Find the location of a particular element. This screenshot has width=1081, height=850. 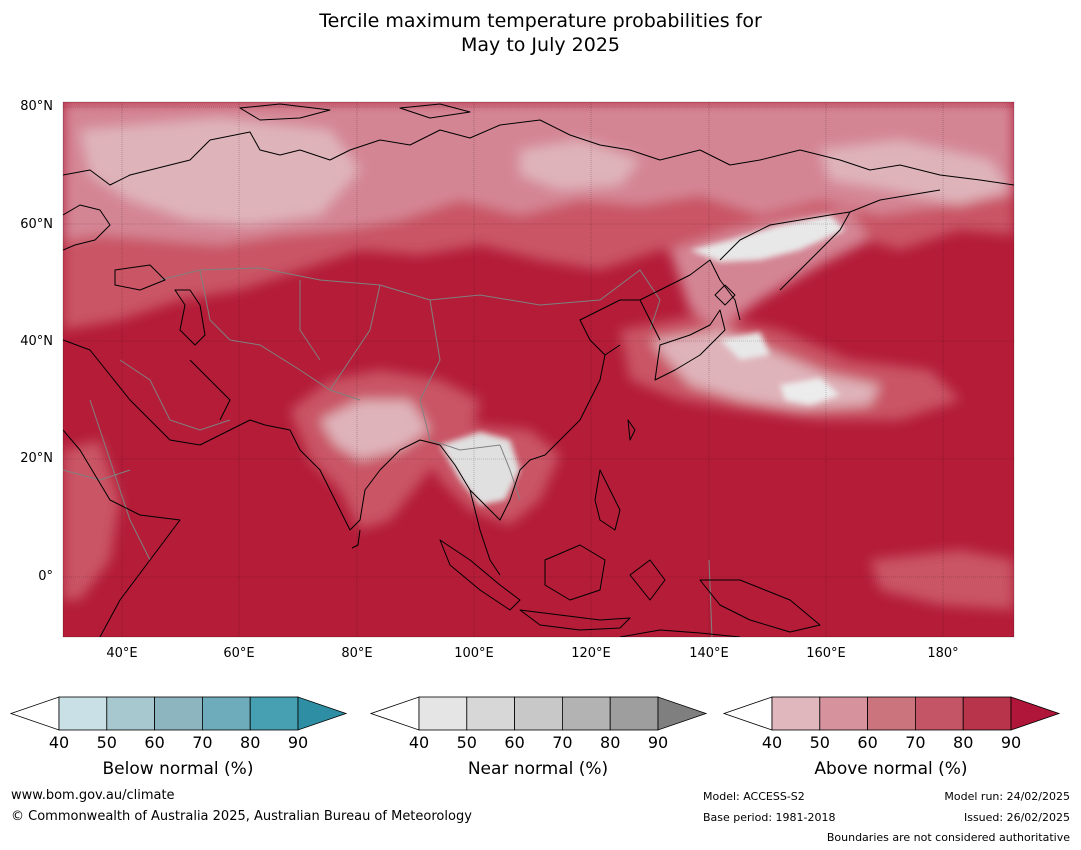

lat-label-0: 0° is located at coordinates (45, 576).